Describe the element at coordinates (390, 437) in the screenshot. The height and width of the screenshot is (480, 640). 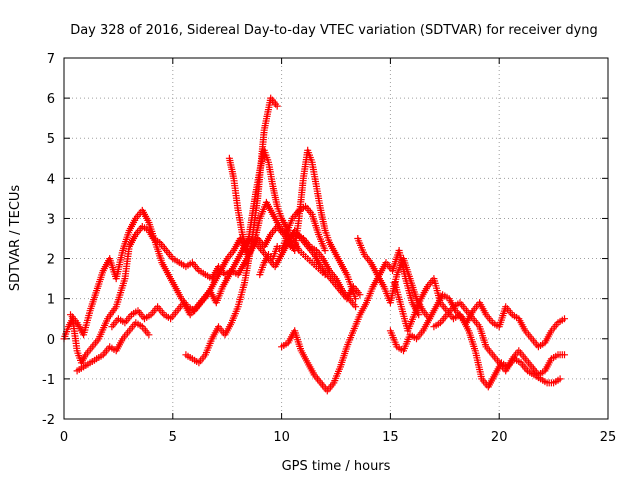
I see `x-tick-label: 15` at that location.